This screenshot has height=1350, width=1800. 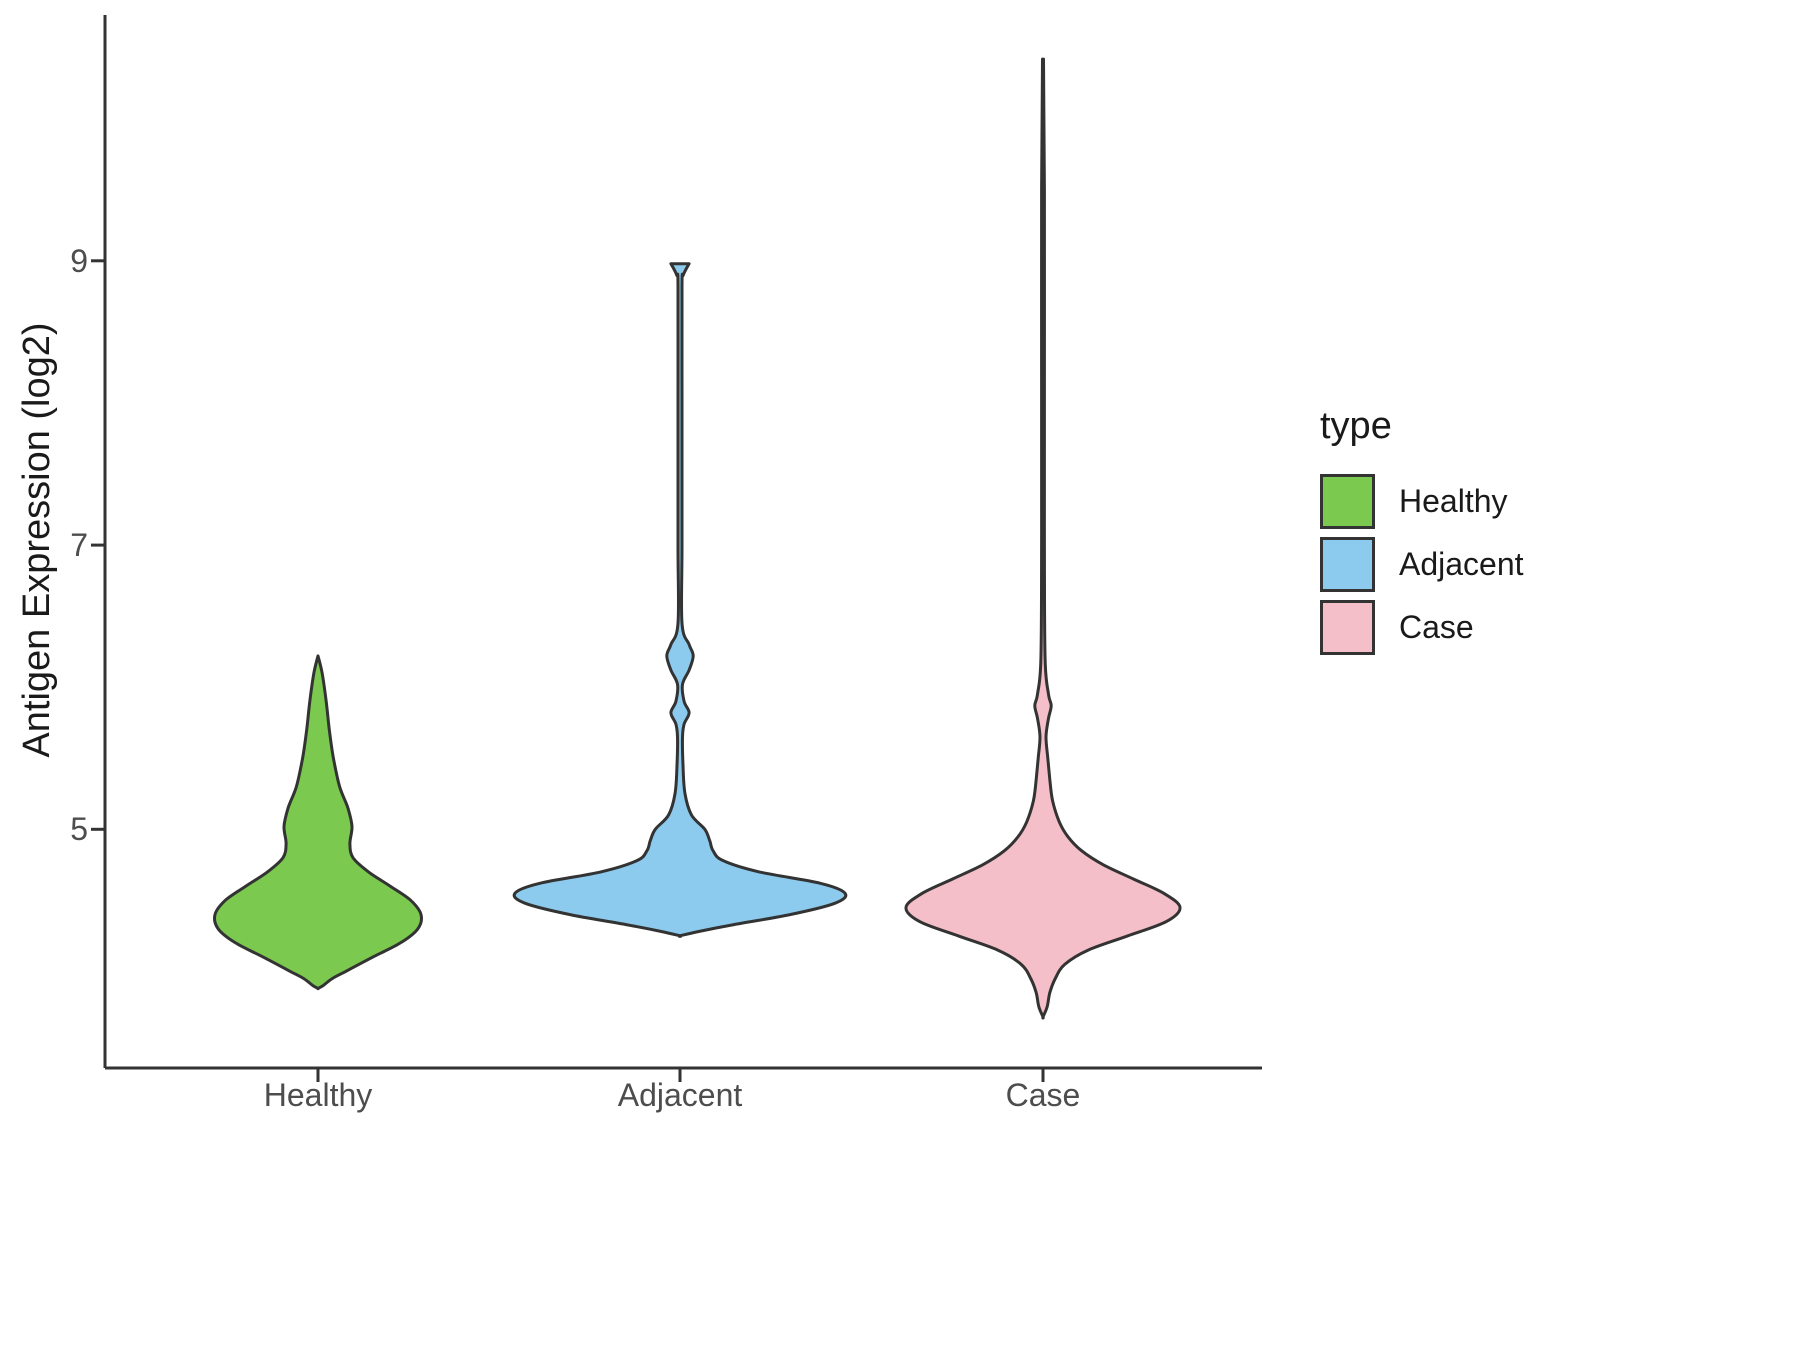 What do you see at coordinates (680, 1095) in the screenshot?
I see `x-tick-label-adjacent: Adjacent` at bounding box center [680, 1095].